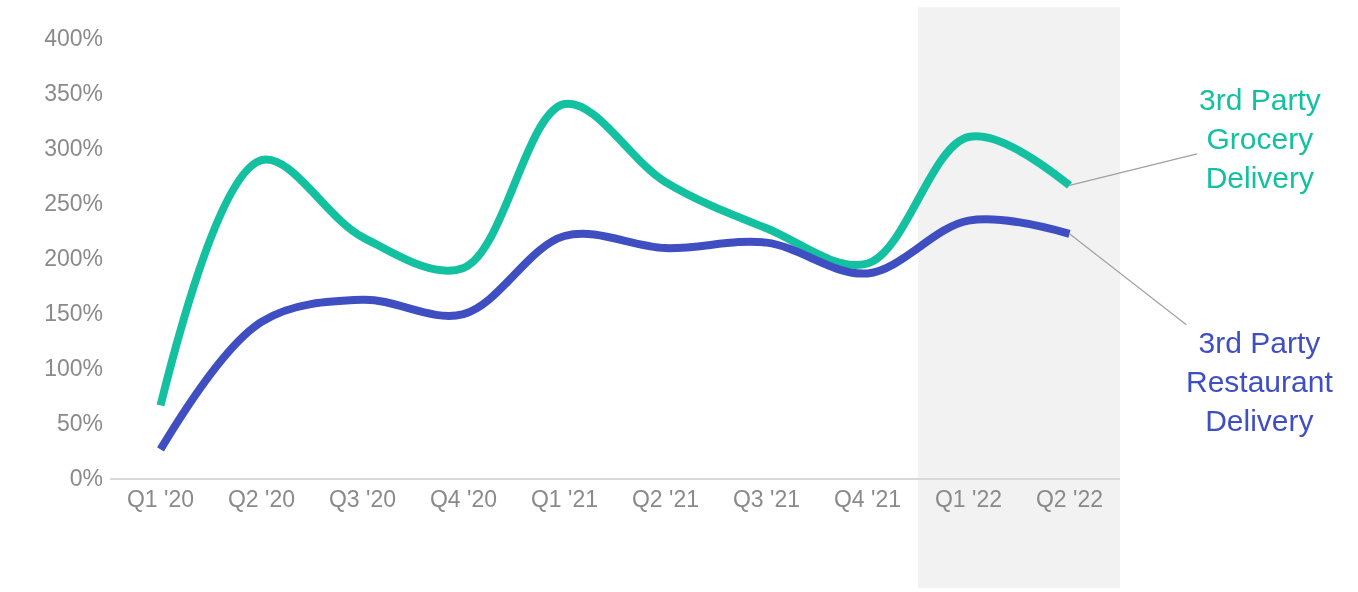 Image resolution: width=1358 pixels, height=592 pixels. Describe the element at coordinates (73, 203) in the screenshot. I see `y-tick-label: 250%` at that location.